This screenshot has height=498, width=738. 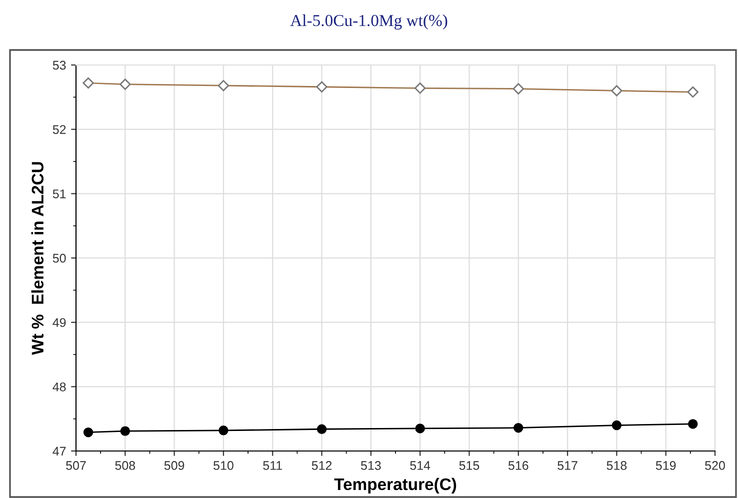 What do you see at coordinates (420, 465) in the screenshot?
I see `x-tick-label: 514` at bounding box center [420, 465].